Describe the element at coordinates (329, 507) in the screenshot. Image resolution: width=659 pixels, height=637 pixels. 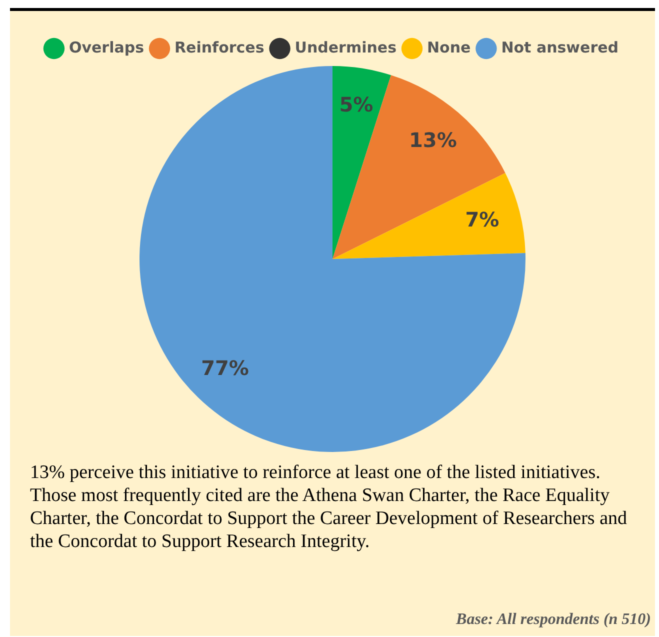
I see `text: 13% perceive this initiative to reinforce at least one of the listed initiatives. Those most frequently cited are the Athena Swan Charter, the Race Equality Charter, the Concordat to Support the Career Development of Researchers and the Concordat to Support Research Integrity.` at that location.